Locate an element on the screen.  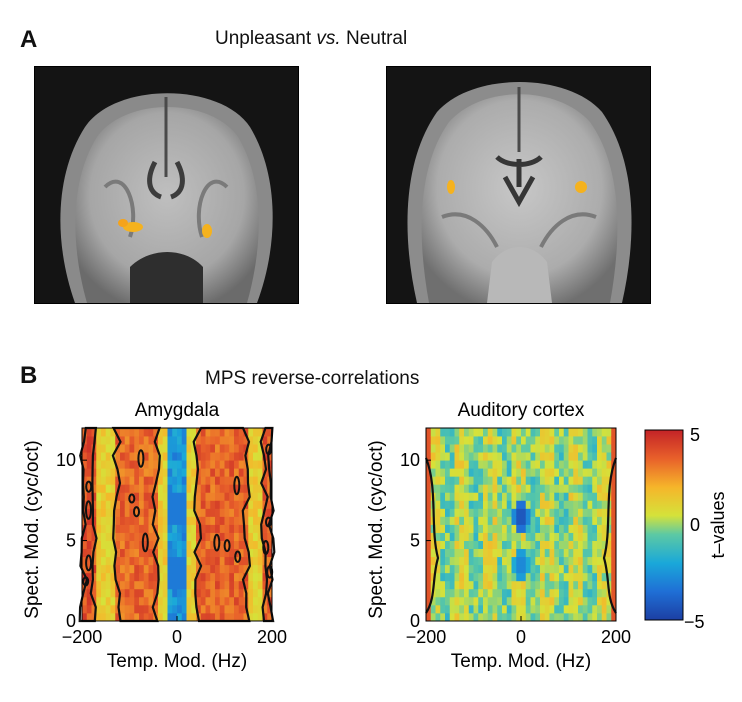
x-tick-label: −200 is located at coordinates (426, 637).